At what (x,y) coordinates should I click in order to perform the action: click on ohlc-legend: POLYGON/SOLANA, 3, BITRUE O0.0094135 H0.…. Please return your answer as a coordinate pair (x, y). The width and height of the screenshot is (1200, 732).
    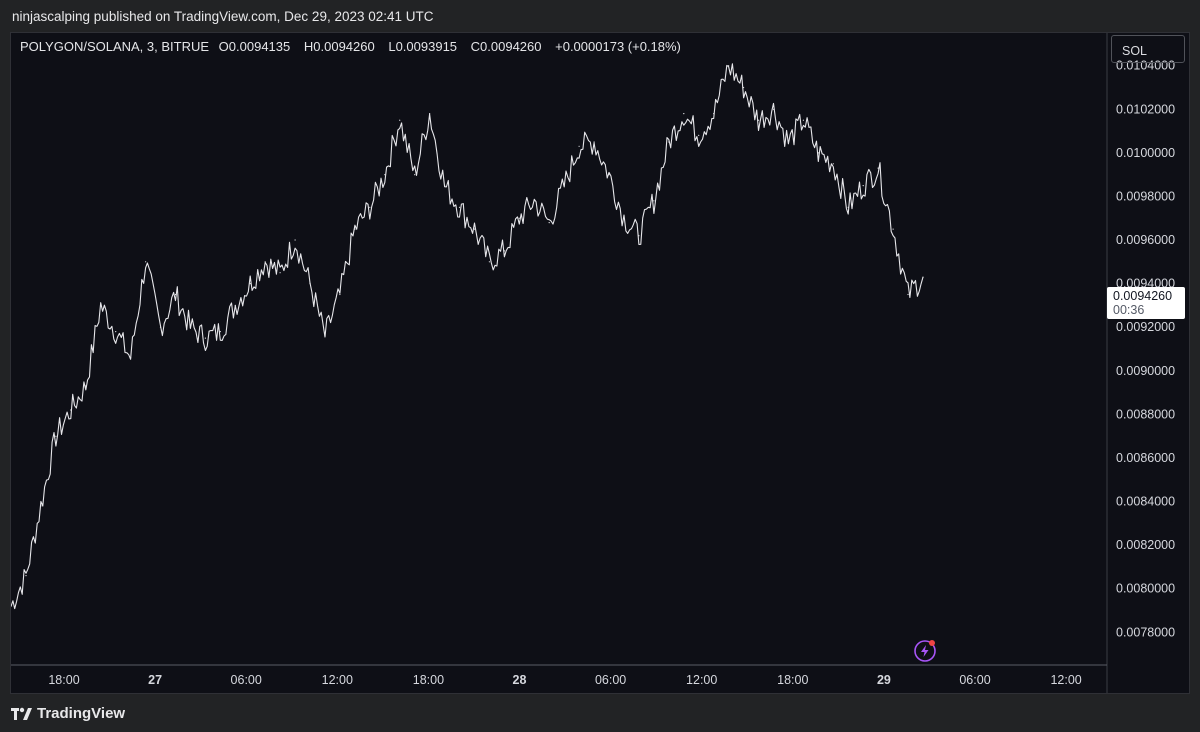
    Looking at the image, I should click on (350, 46).